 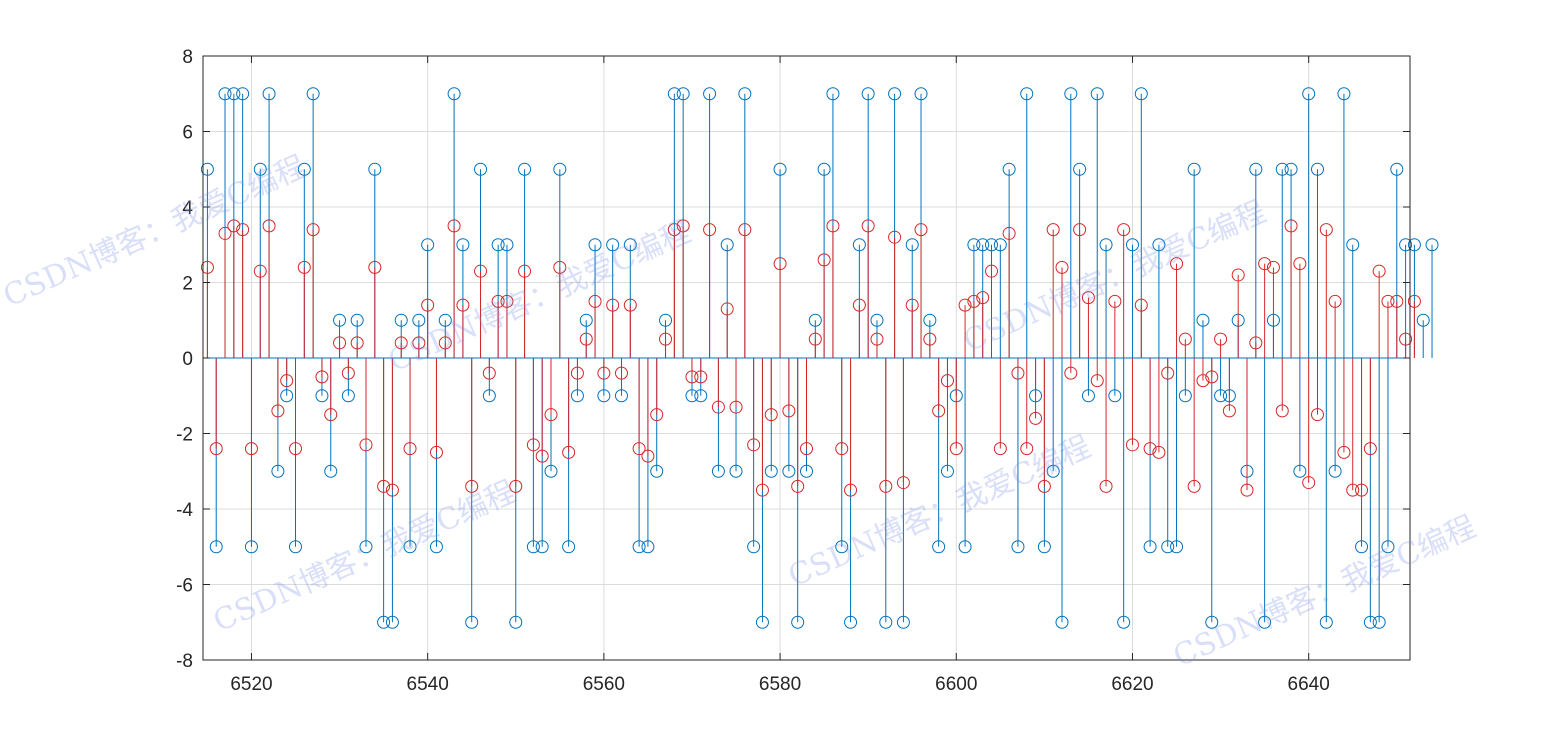 What do you see at coordinates (187, 284) in the screenshot?
I see `y-tick-label: 2` at bounding box center [187, 284].